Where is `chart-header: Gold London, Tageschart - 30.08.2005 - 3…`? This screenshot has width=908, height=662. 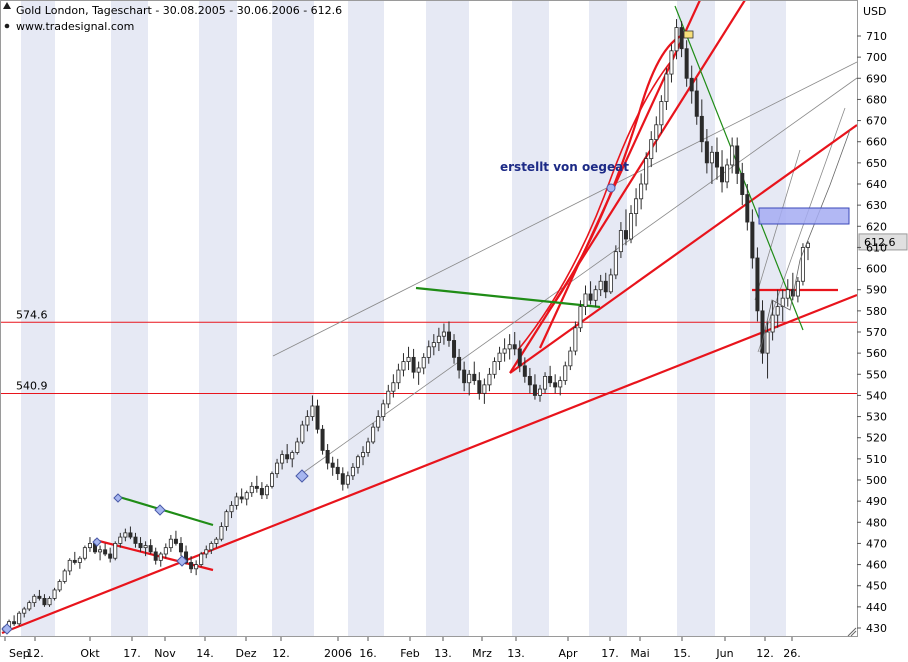
chart-header: Gold London, Tageschart - 30.08.2005 - 3… is located at coordinates (172, 17).